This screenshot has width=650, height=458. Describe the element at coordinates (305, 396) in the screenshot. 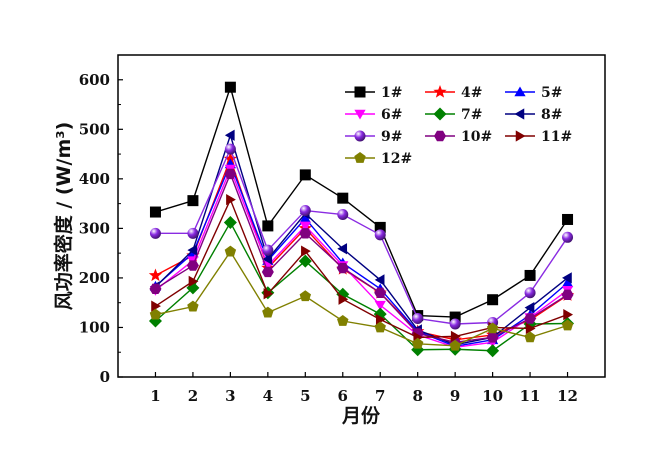

I see `x-tick-label-5: 5` at that location.